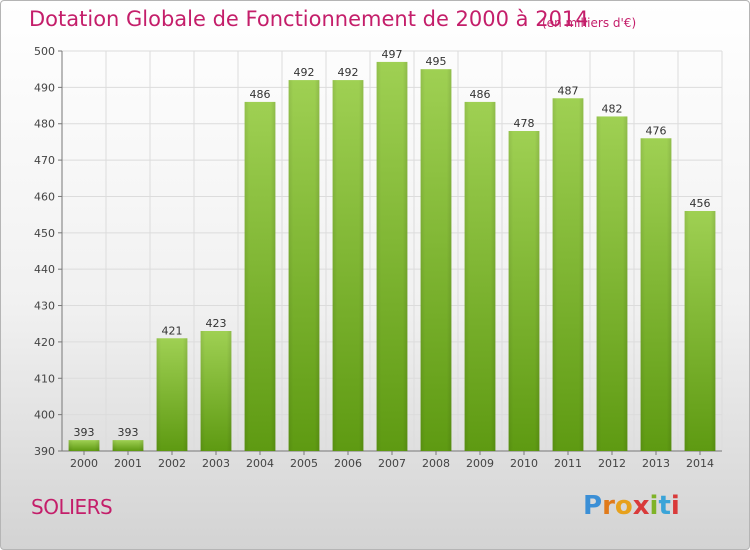  Describe the element at coordinates (44, 233) in the screenshot. I see `y-tick-label: 450` at that location.